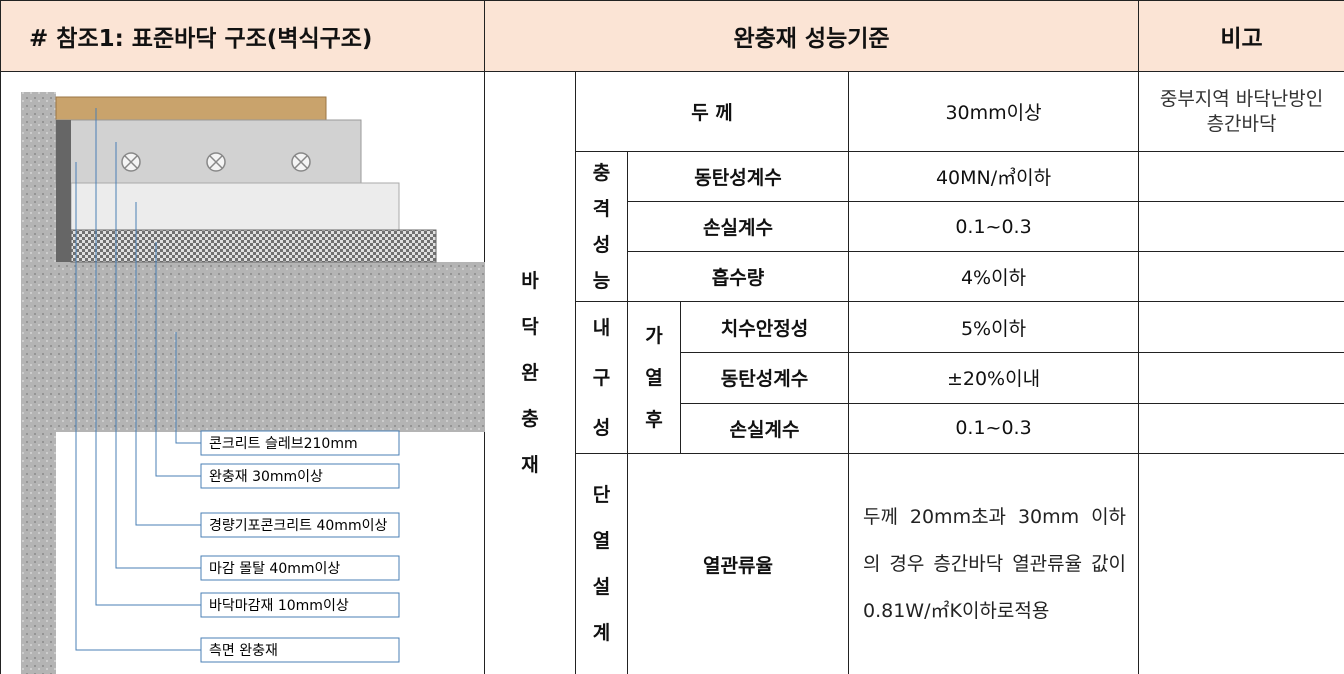 Image resolution: width=1344 pixels, height=674 pixels. I want to click on item-cell: 흡수량, so click(738, 276).